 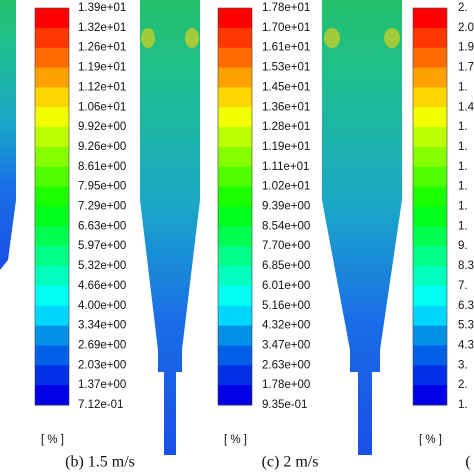 What do you see at coordinates (286, 385) in the screenshot?
I see `colorbar-label: 1.78e+00` at bounding box center [286, 385].